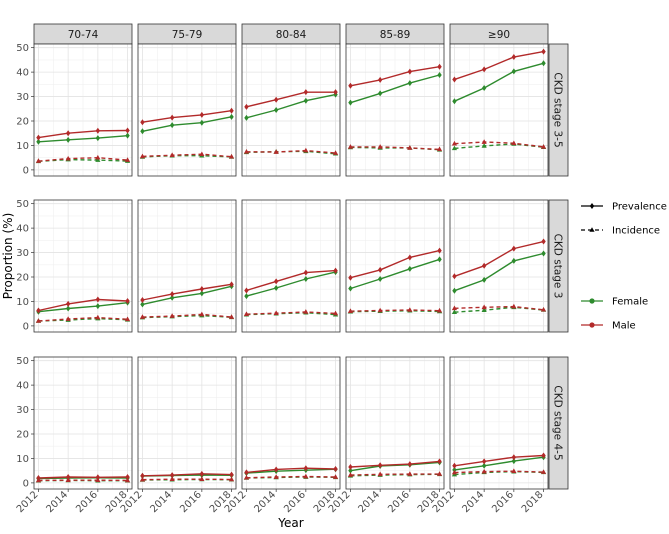 This screenshot has width=669, height=534. I want to click on facet-strip-label: CKD stage 4-5, so click(558, 422).